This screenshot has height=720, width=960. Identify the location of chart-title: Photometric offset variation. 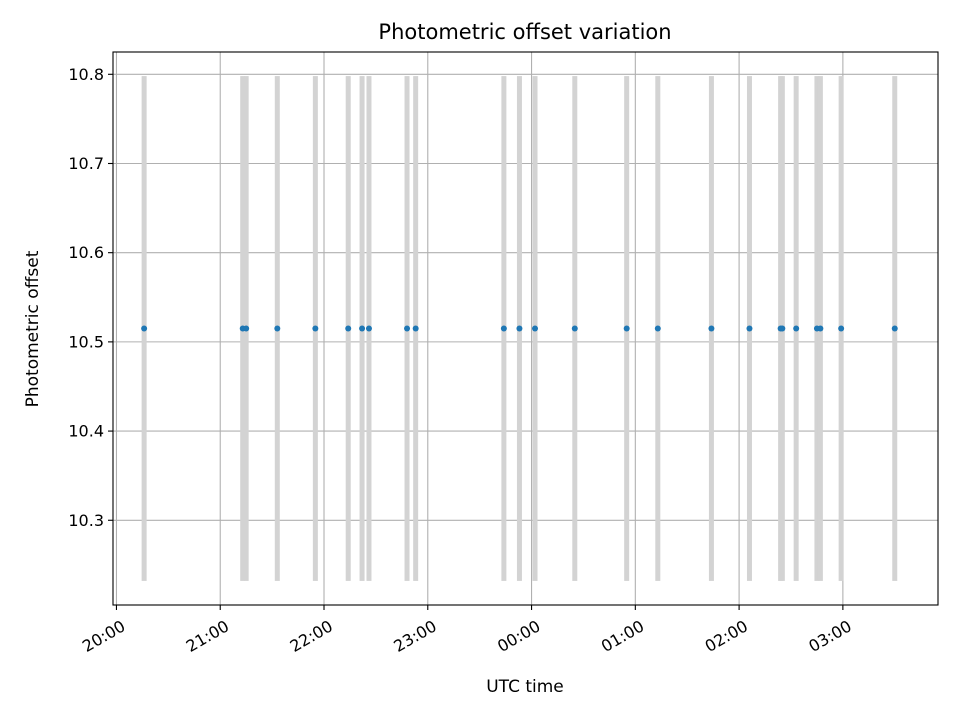
(524, 32).